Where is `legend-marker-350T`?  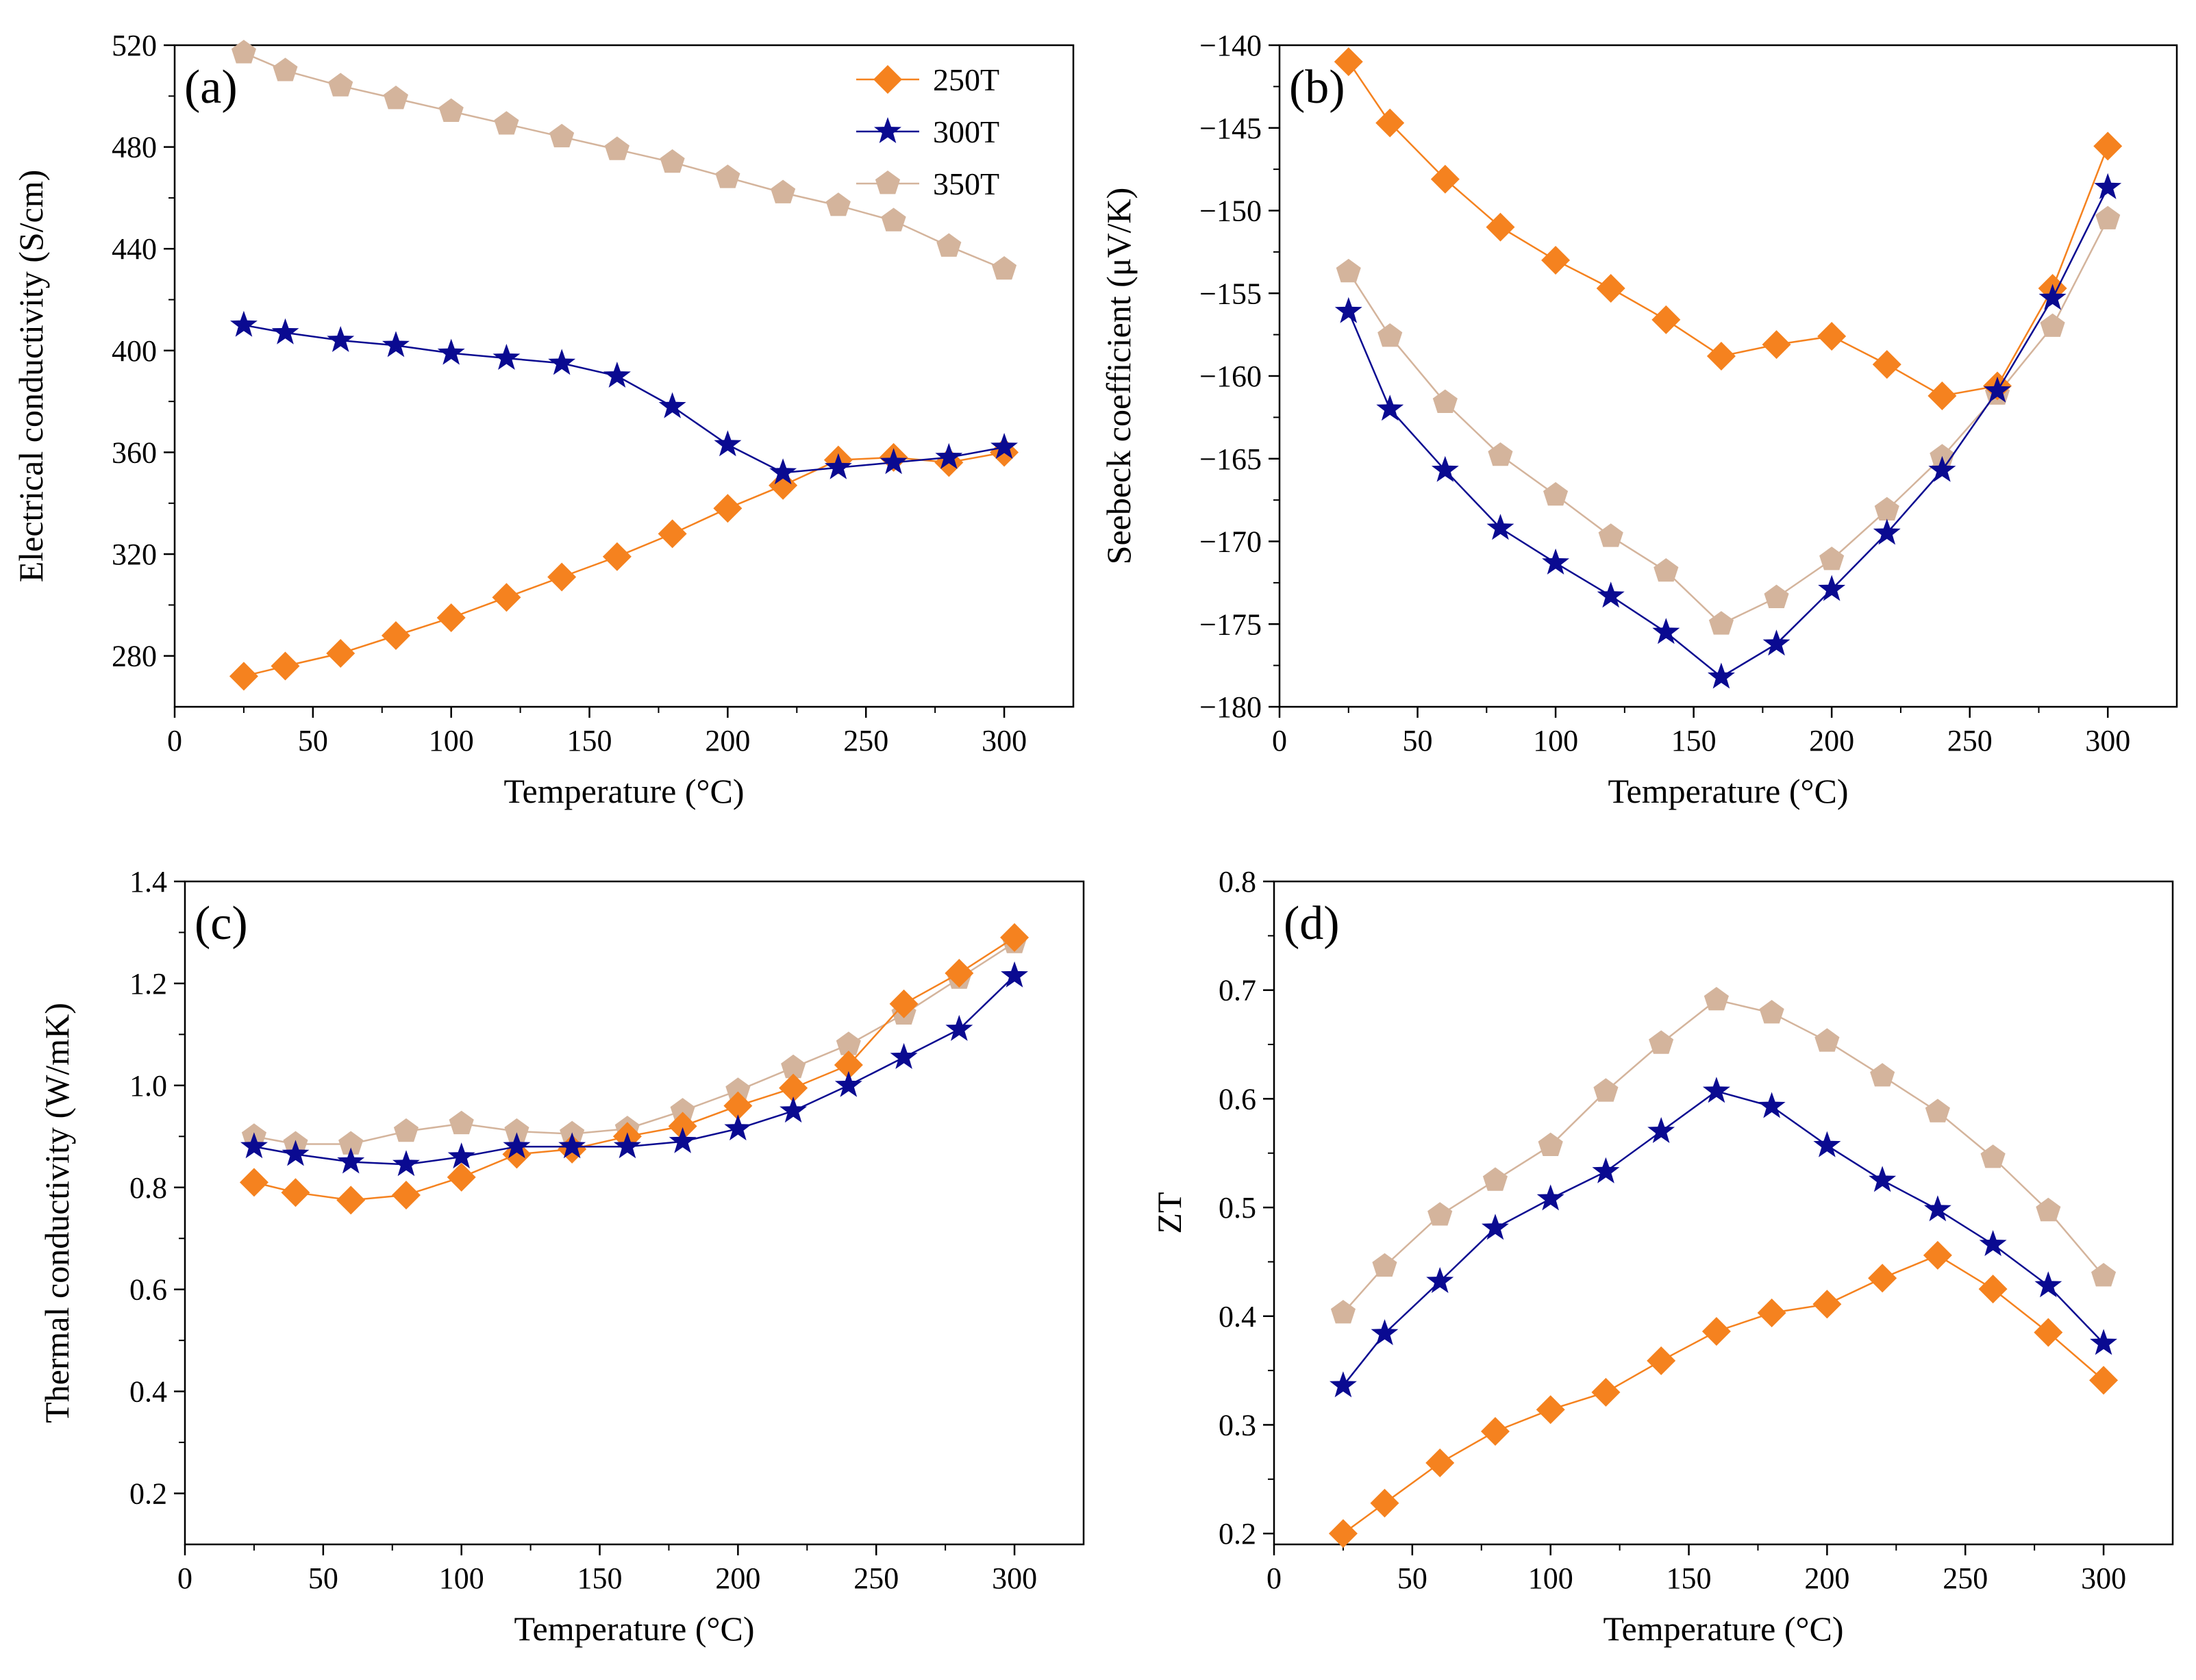 legend-marker-350T is located at coordinates (888, 183).